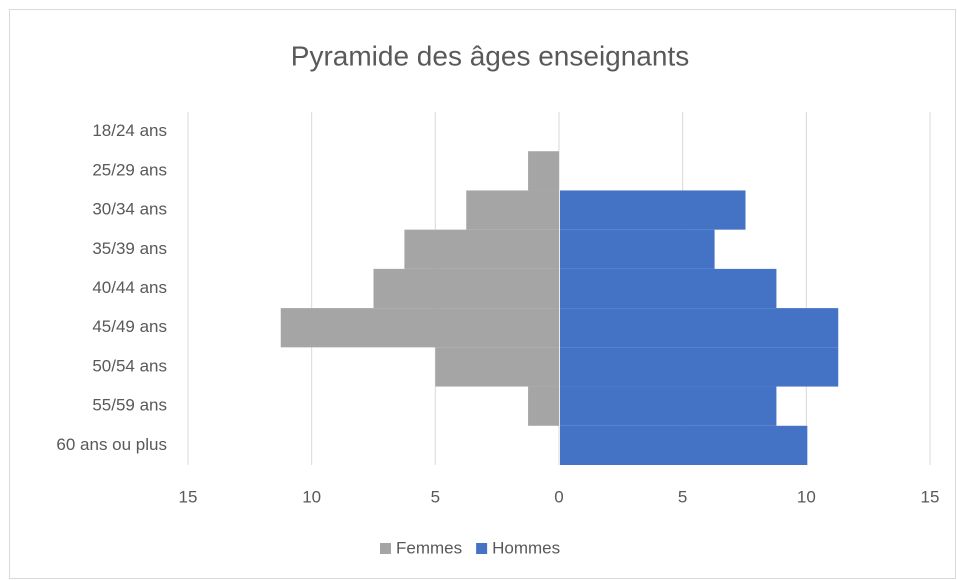 This screenshot has width=957, height=580. What do you see at coordinates (129, 326) in the screenshot?
I see `y-tick-label: 45/49 ans` at bounding box center [129, 326].